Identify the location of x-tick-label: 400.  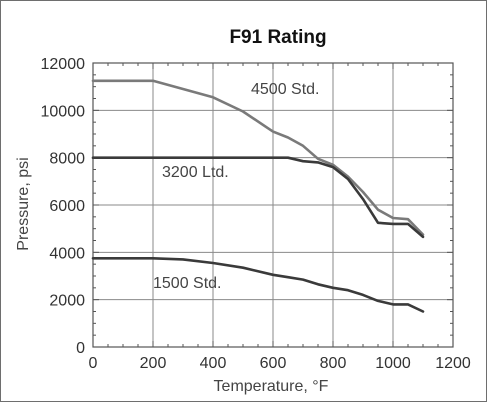
(213, 363).